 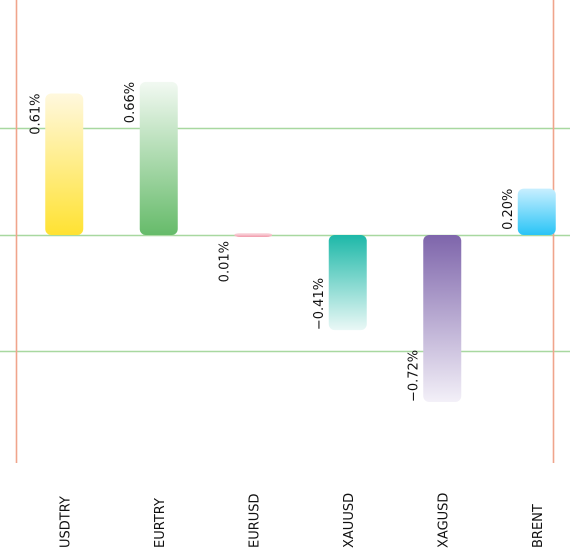 I want to click on category-label-brent: BRENT, so click(x=538, y=526).